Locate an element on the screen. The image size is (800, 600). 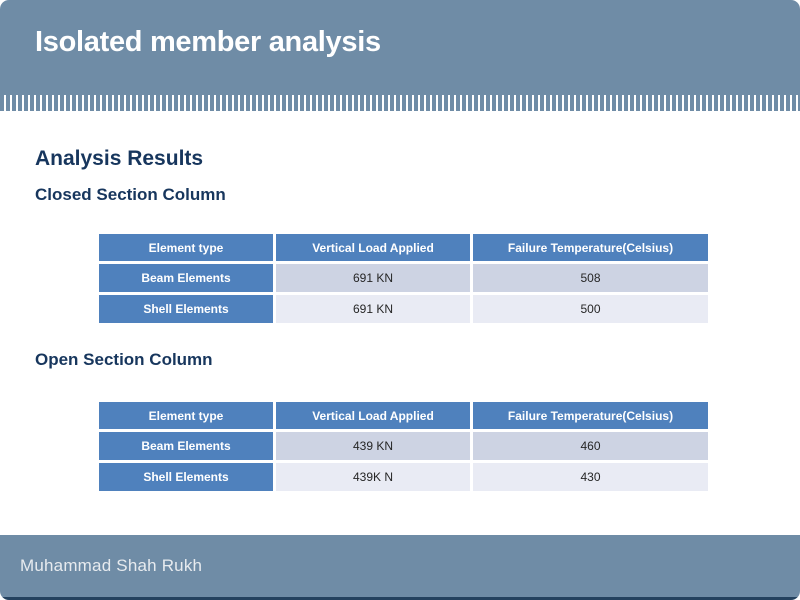
cell-failure-temperature: 500 is located at coordinates (590, 309).